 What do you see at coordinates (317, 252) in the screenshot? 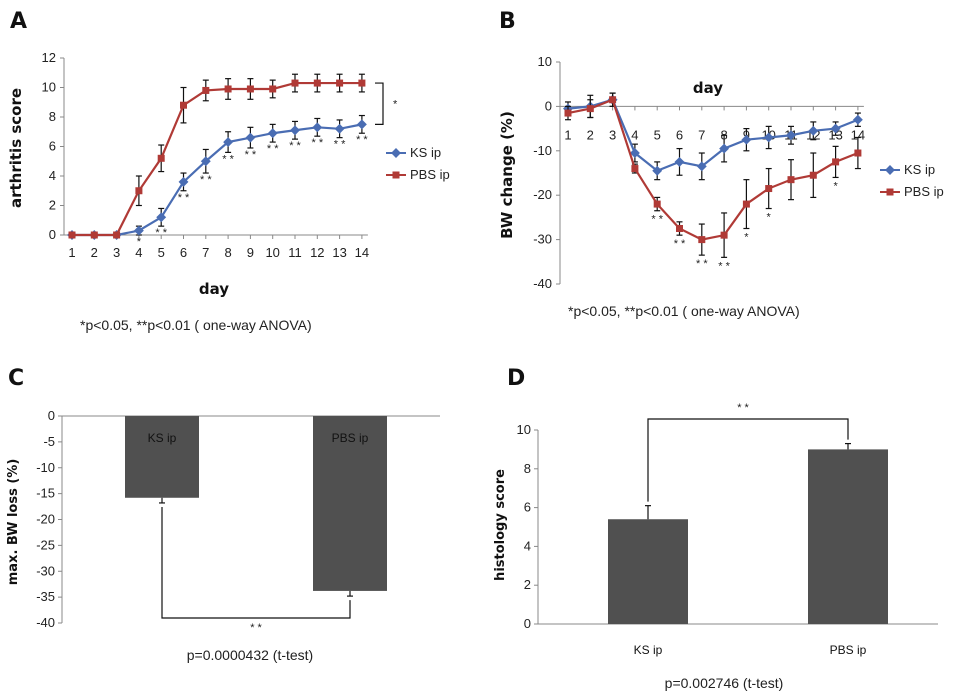
I see `panel-a-x-tick-label: 12` at bounding box center [317, 252].